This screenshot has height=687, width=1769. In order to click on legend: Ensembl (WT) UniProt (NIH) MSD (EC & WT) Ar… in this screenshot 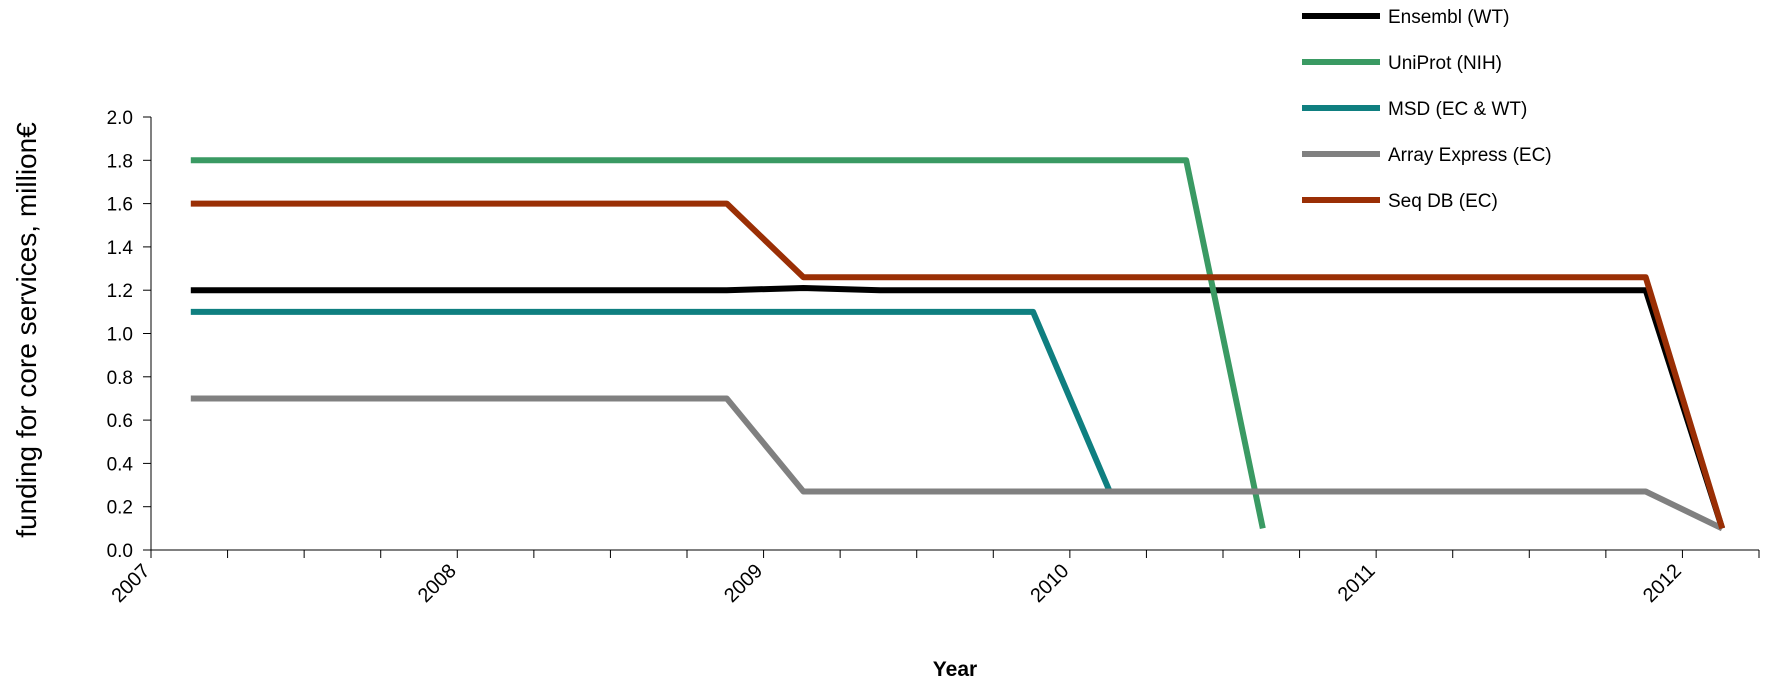, I will do `click(1427, 109)`.